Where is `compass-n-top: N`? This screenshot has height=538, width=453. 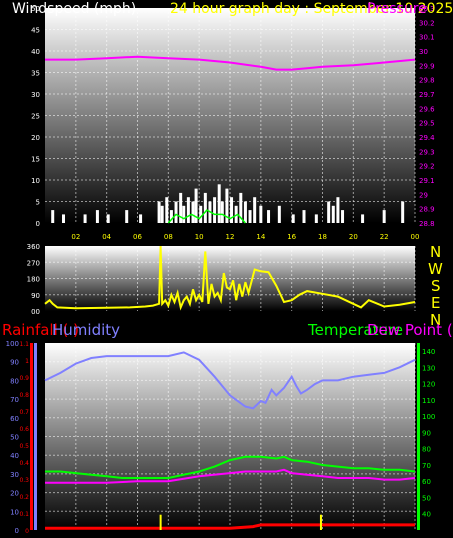 compass-n-top: N is located at coordinates (435, 252).